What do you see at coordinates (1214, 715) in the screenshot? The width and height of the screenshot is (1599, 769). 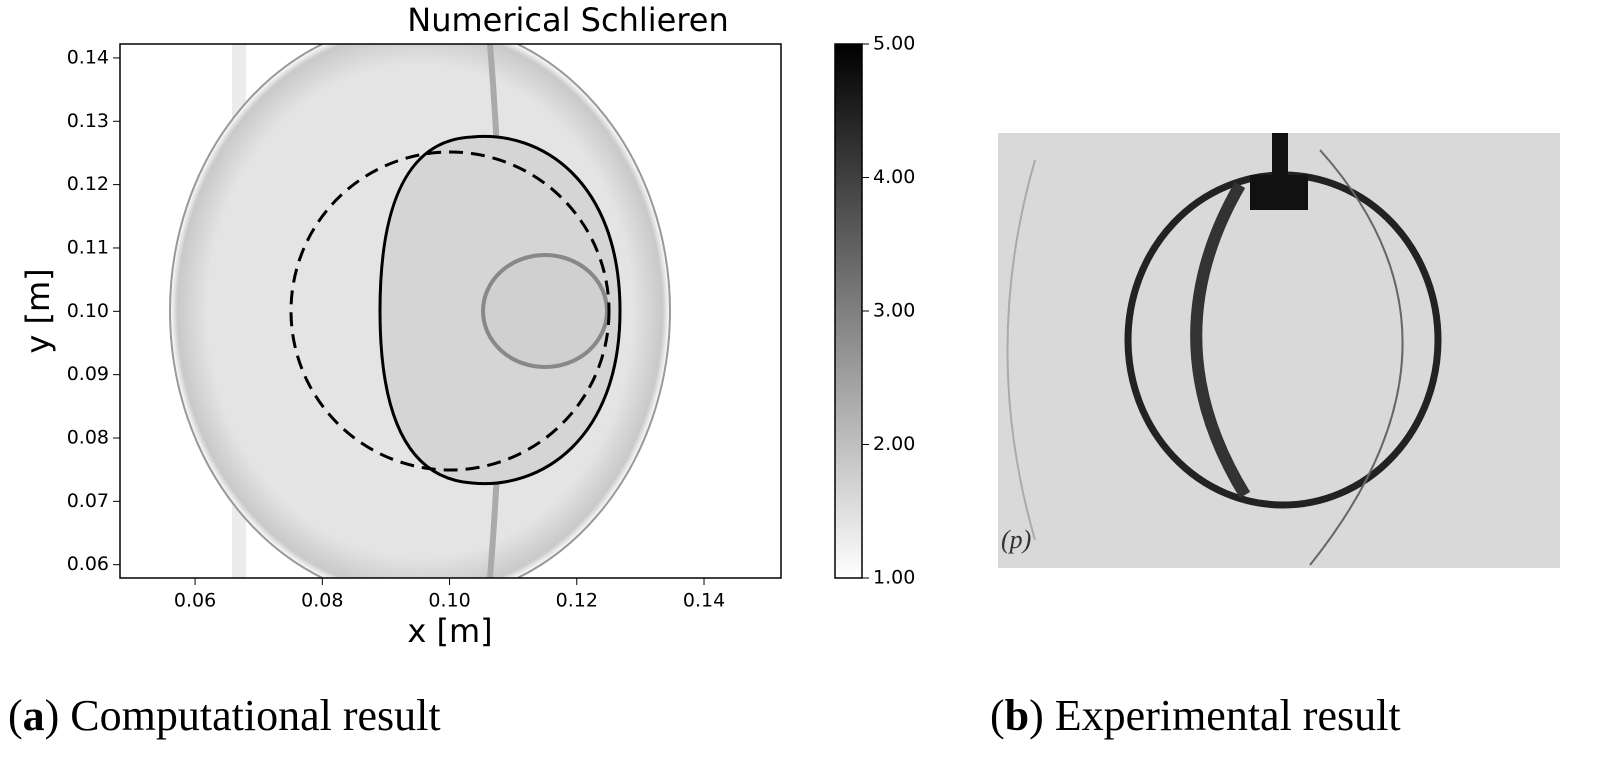 I see `caption-text: ) Experimental result` at bounding box center [1214, 715].